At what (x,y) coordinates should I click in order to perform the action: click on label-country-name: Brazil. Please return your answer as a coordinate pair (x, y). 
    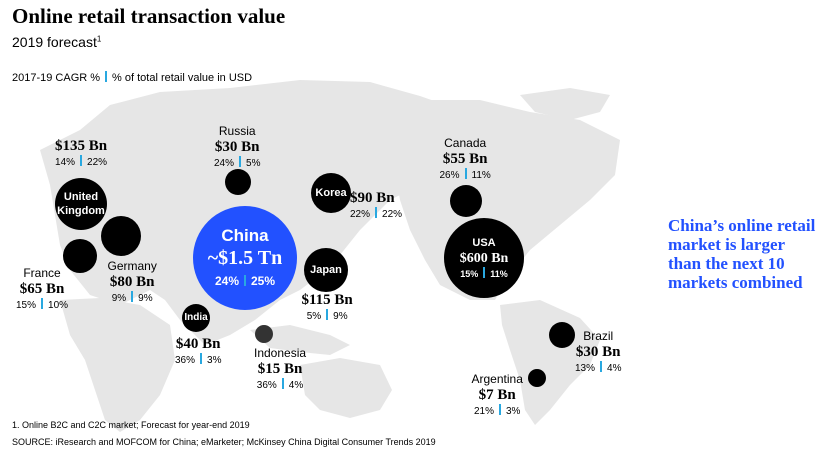
    Looking at the image, I should click on (598, 336).